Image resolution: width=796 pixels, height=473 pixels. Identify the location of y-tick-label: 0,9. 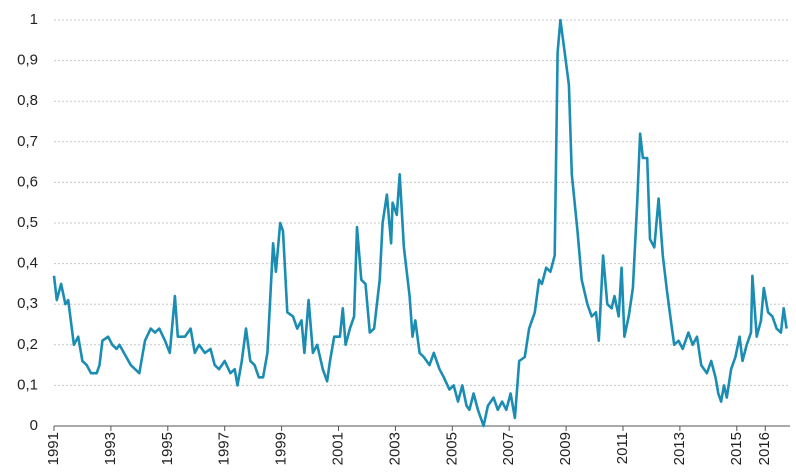
(27, 60).